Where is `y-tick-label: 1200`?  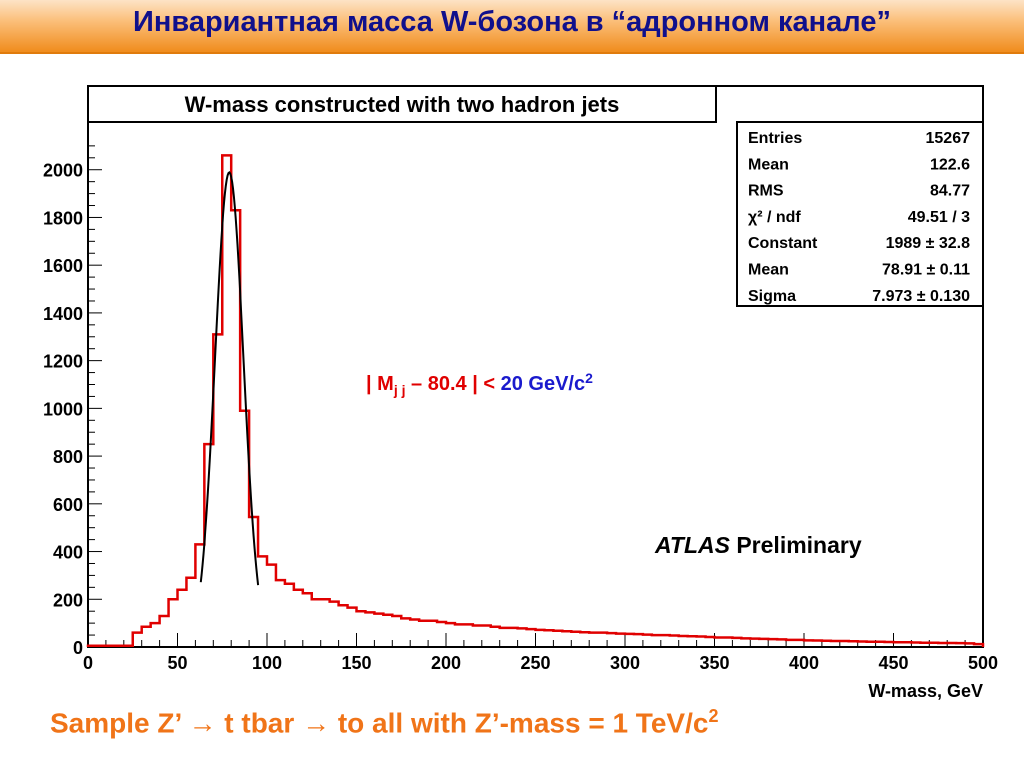 y-tick-label: 1200 is located at coordinates (63, 362).